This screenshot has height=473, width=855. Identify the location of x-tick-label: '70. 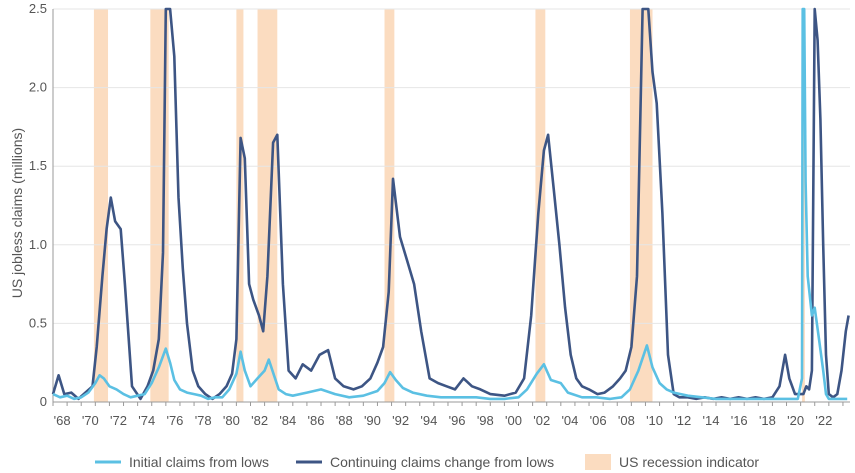
(90, 420).